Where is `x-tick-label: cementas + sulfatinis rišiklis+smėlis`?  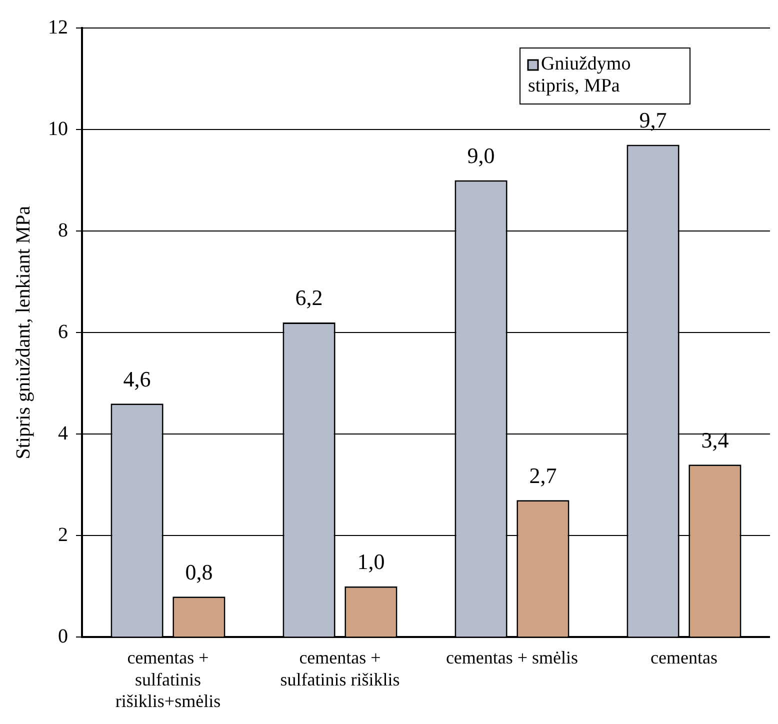
x-tick-label: cementas + sulfatinis rišiklis+smėlis is located at coordinates (168, 679).